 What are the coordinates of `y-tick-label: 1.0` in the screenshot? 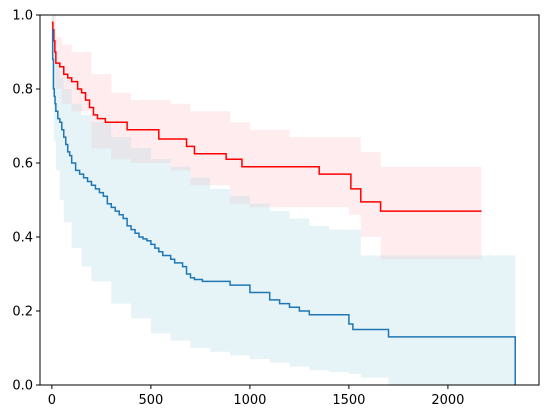 It's located at (22, 16).